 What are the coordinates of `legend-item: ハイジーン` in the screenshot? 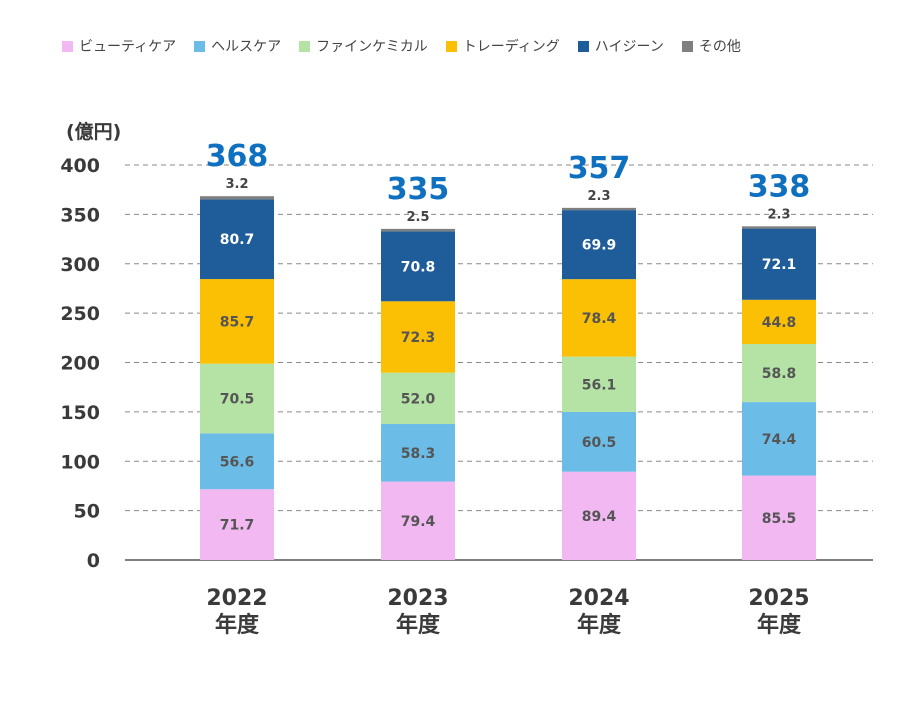 It's located at (620, 46).